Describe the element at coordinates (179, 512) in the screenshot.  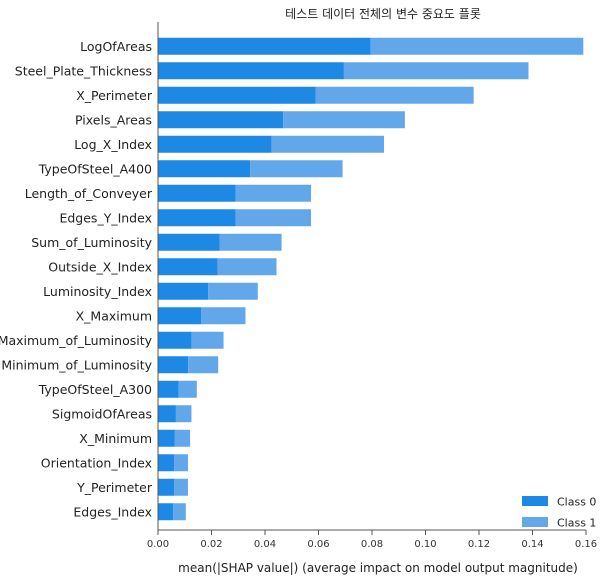
I see `bar-class1-edges-index` at that location.